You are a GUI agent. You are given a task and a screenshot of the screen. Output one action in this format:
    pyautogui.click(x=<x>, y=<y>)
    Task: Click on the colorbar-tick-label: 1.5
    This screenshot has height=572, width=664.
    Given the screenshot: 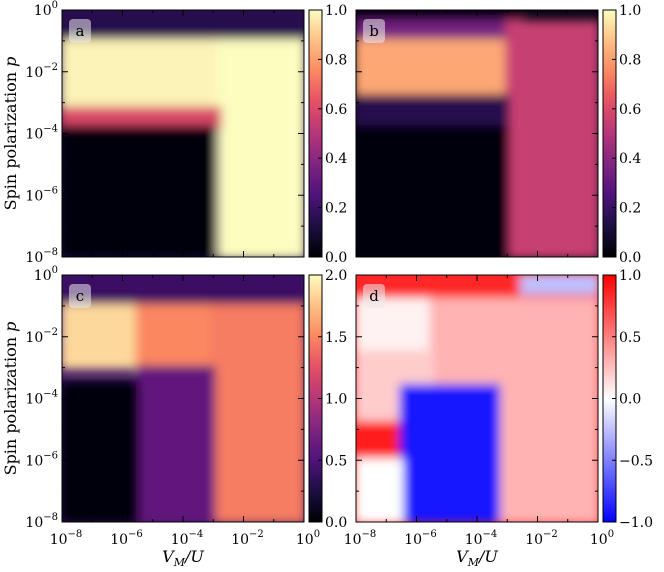 What is the action you would take?
    pyautogui.click(x=336, y=338)
    